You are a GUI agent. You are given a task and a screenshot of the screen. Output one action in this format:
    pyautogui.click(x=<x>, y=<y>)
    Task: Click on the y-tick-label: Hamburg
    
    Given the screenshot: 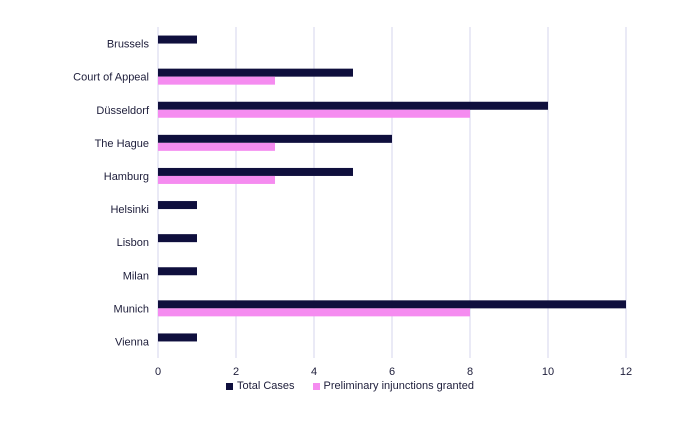 What is the action you would take?
    pyautogui.click(x=126, y=177)
    